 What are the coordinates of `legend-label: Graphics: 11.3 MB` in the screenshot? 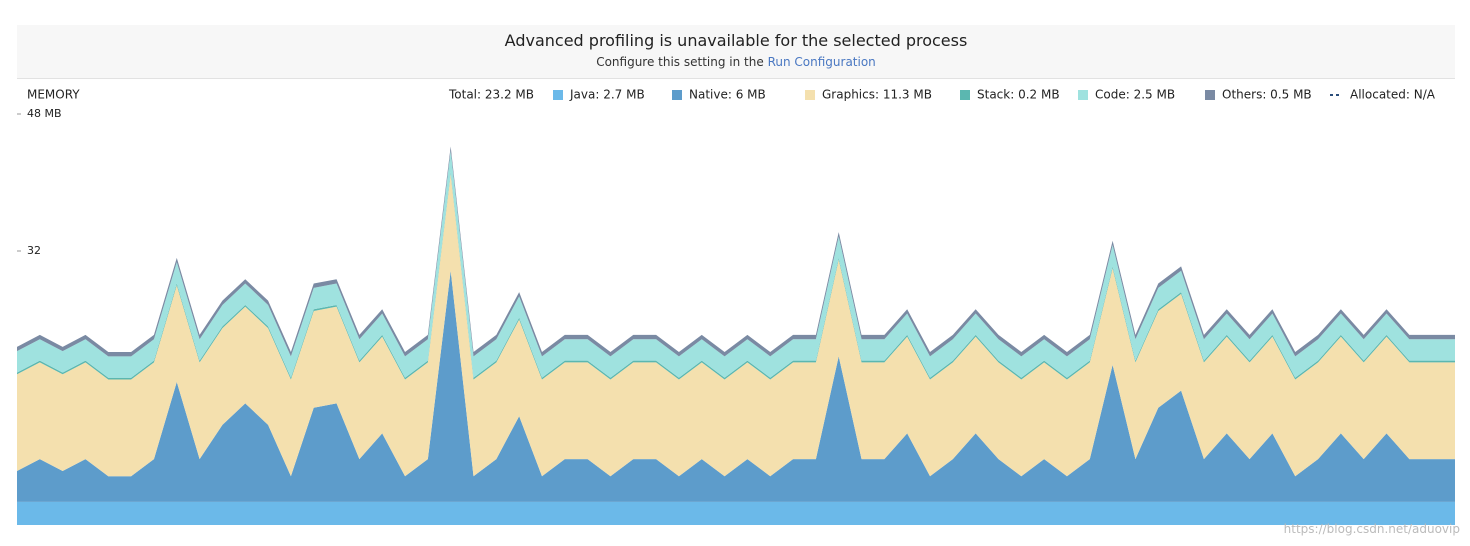 It's located at (877, 95).